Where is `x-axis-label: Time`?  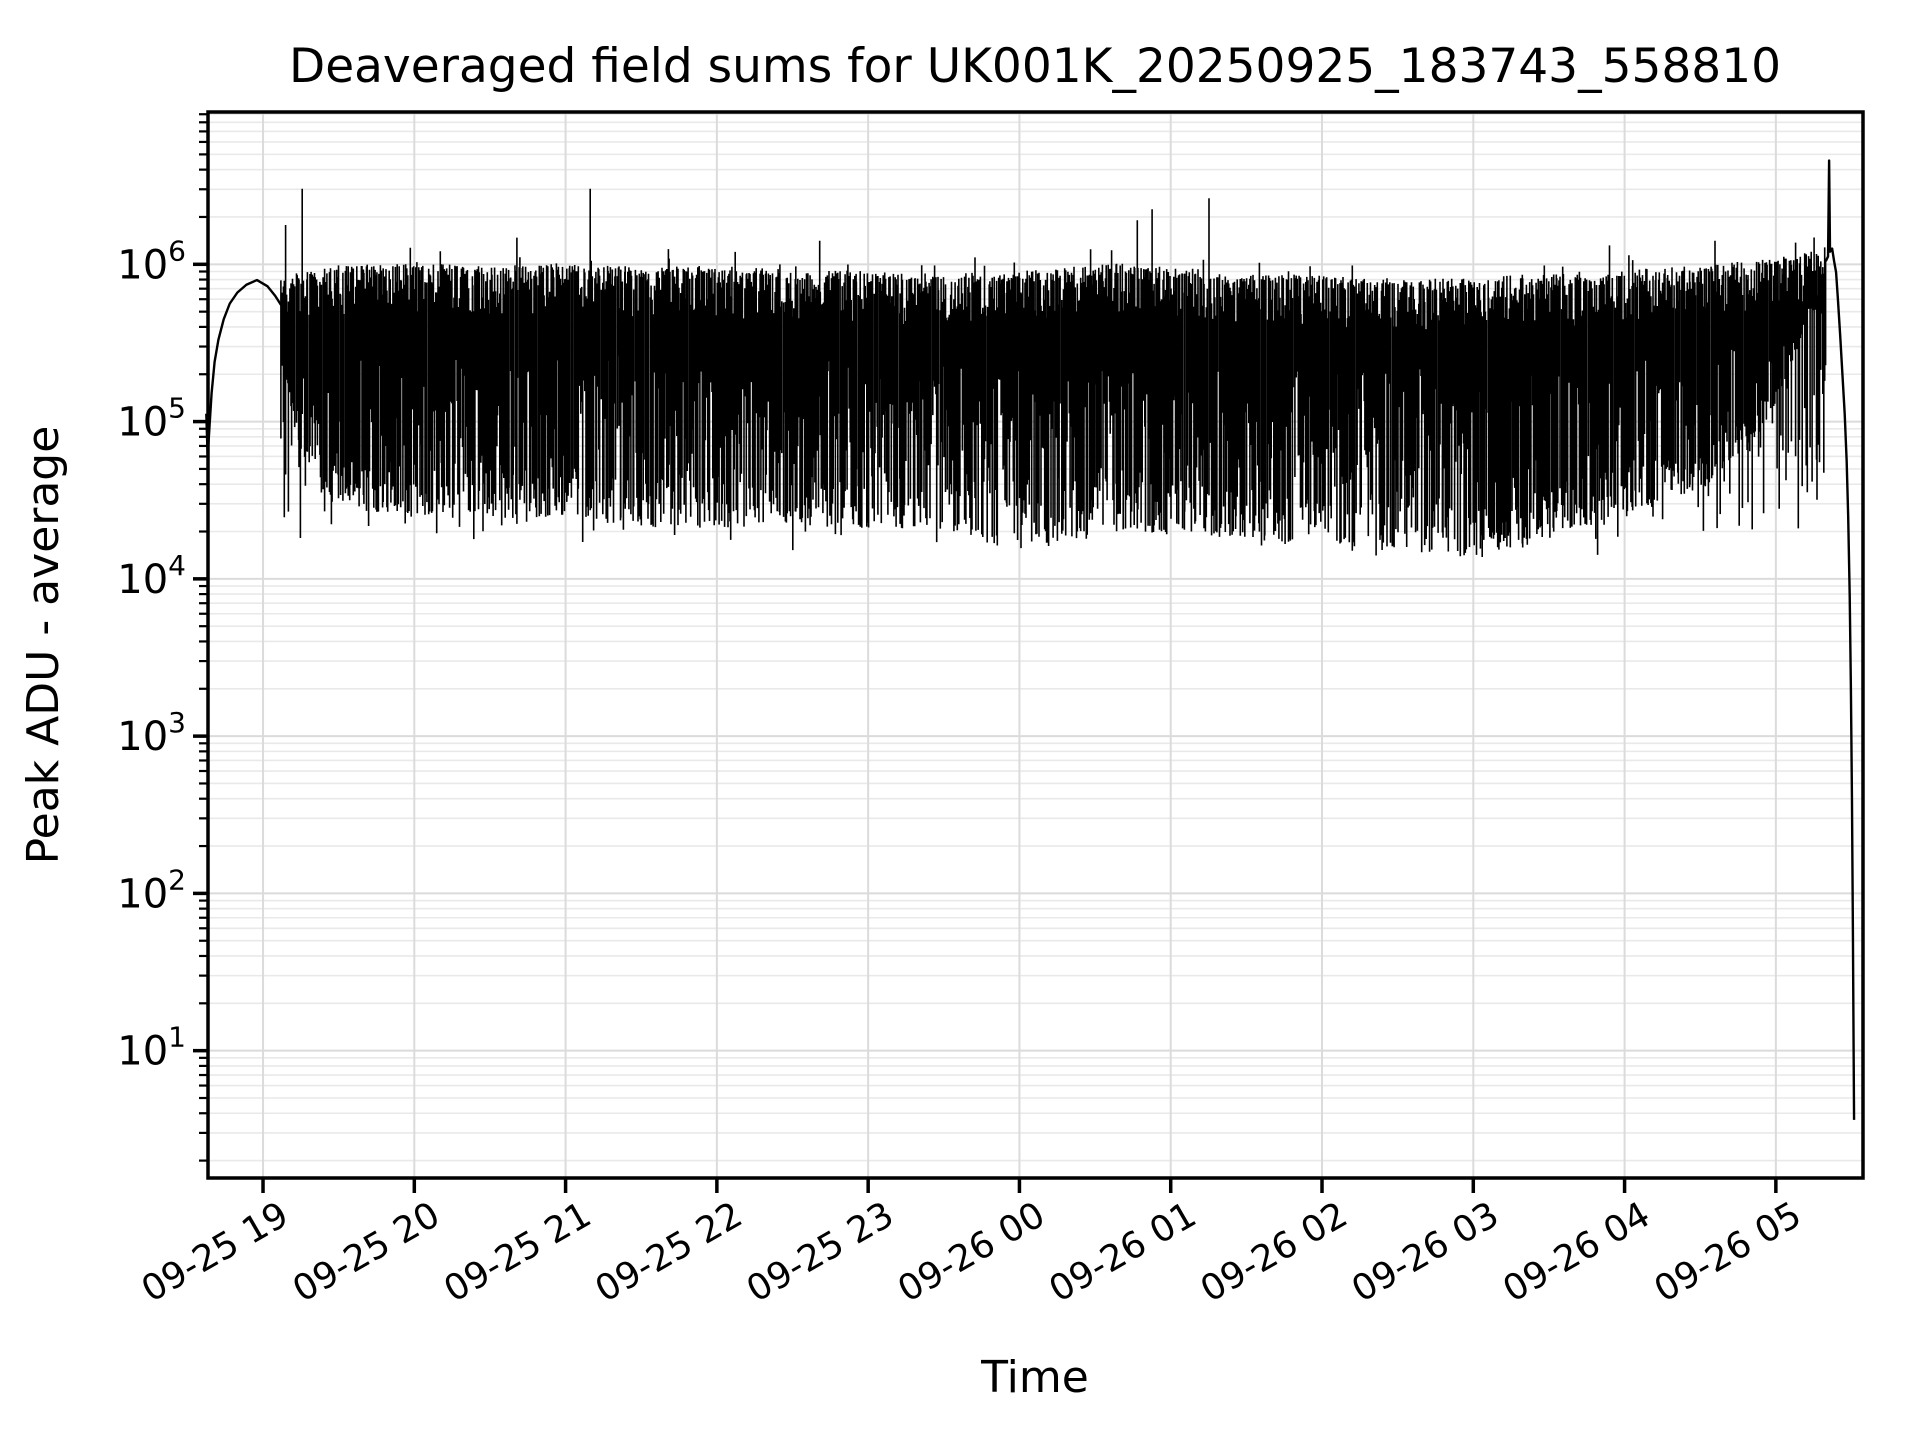
x-axis-label: Time is located at coordinates (1034, 1377).